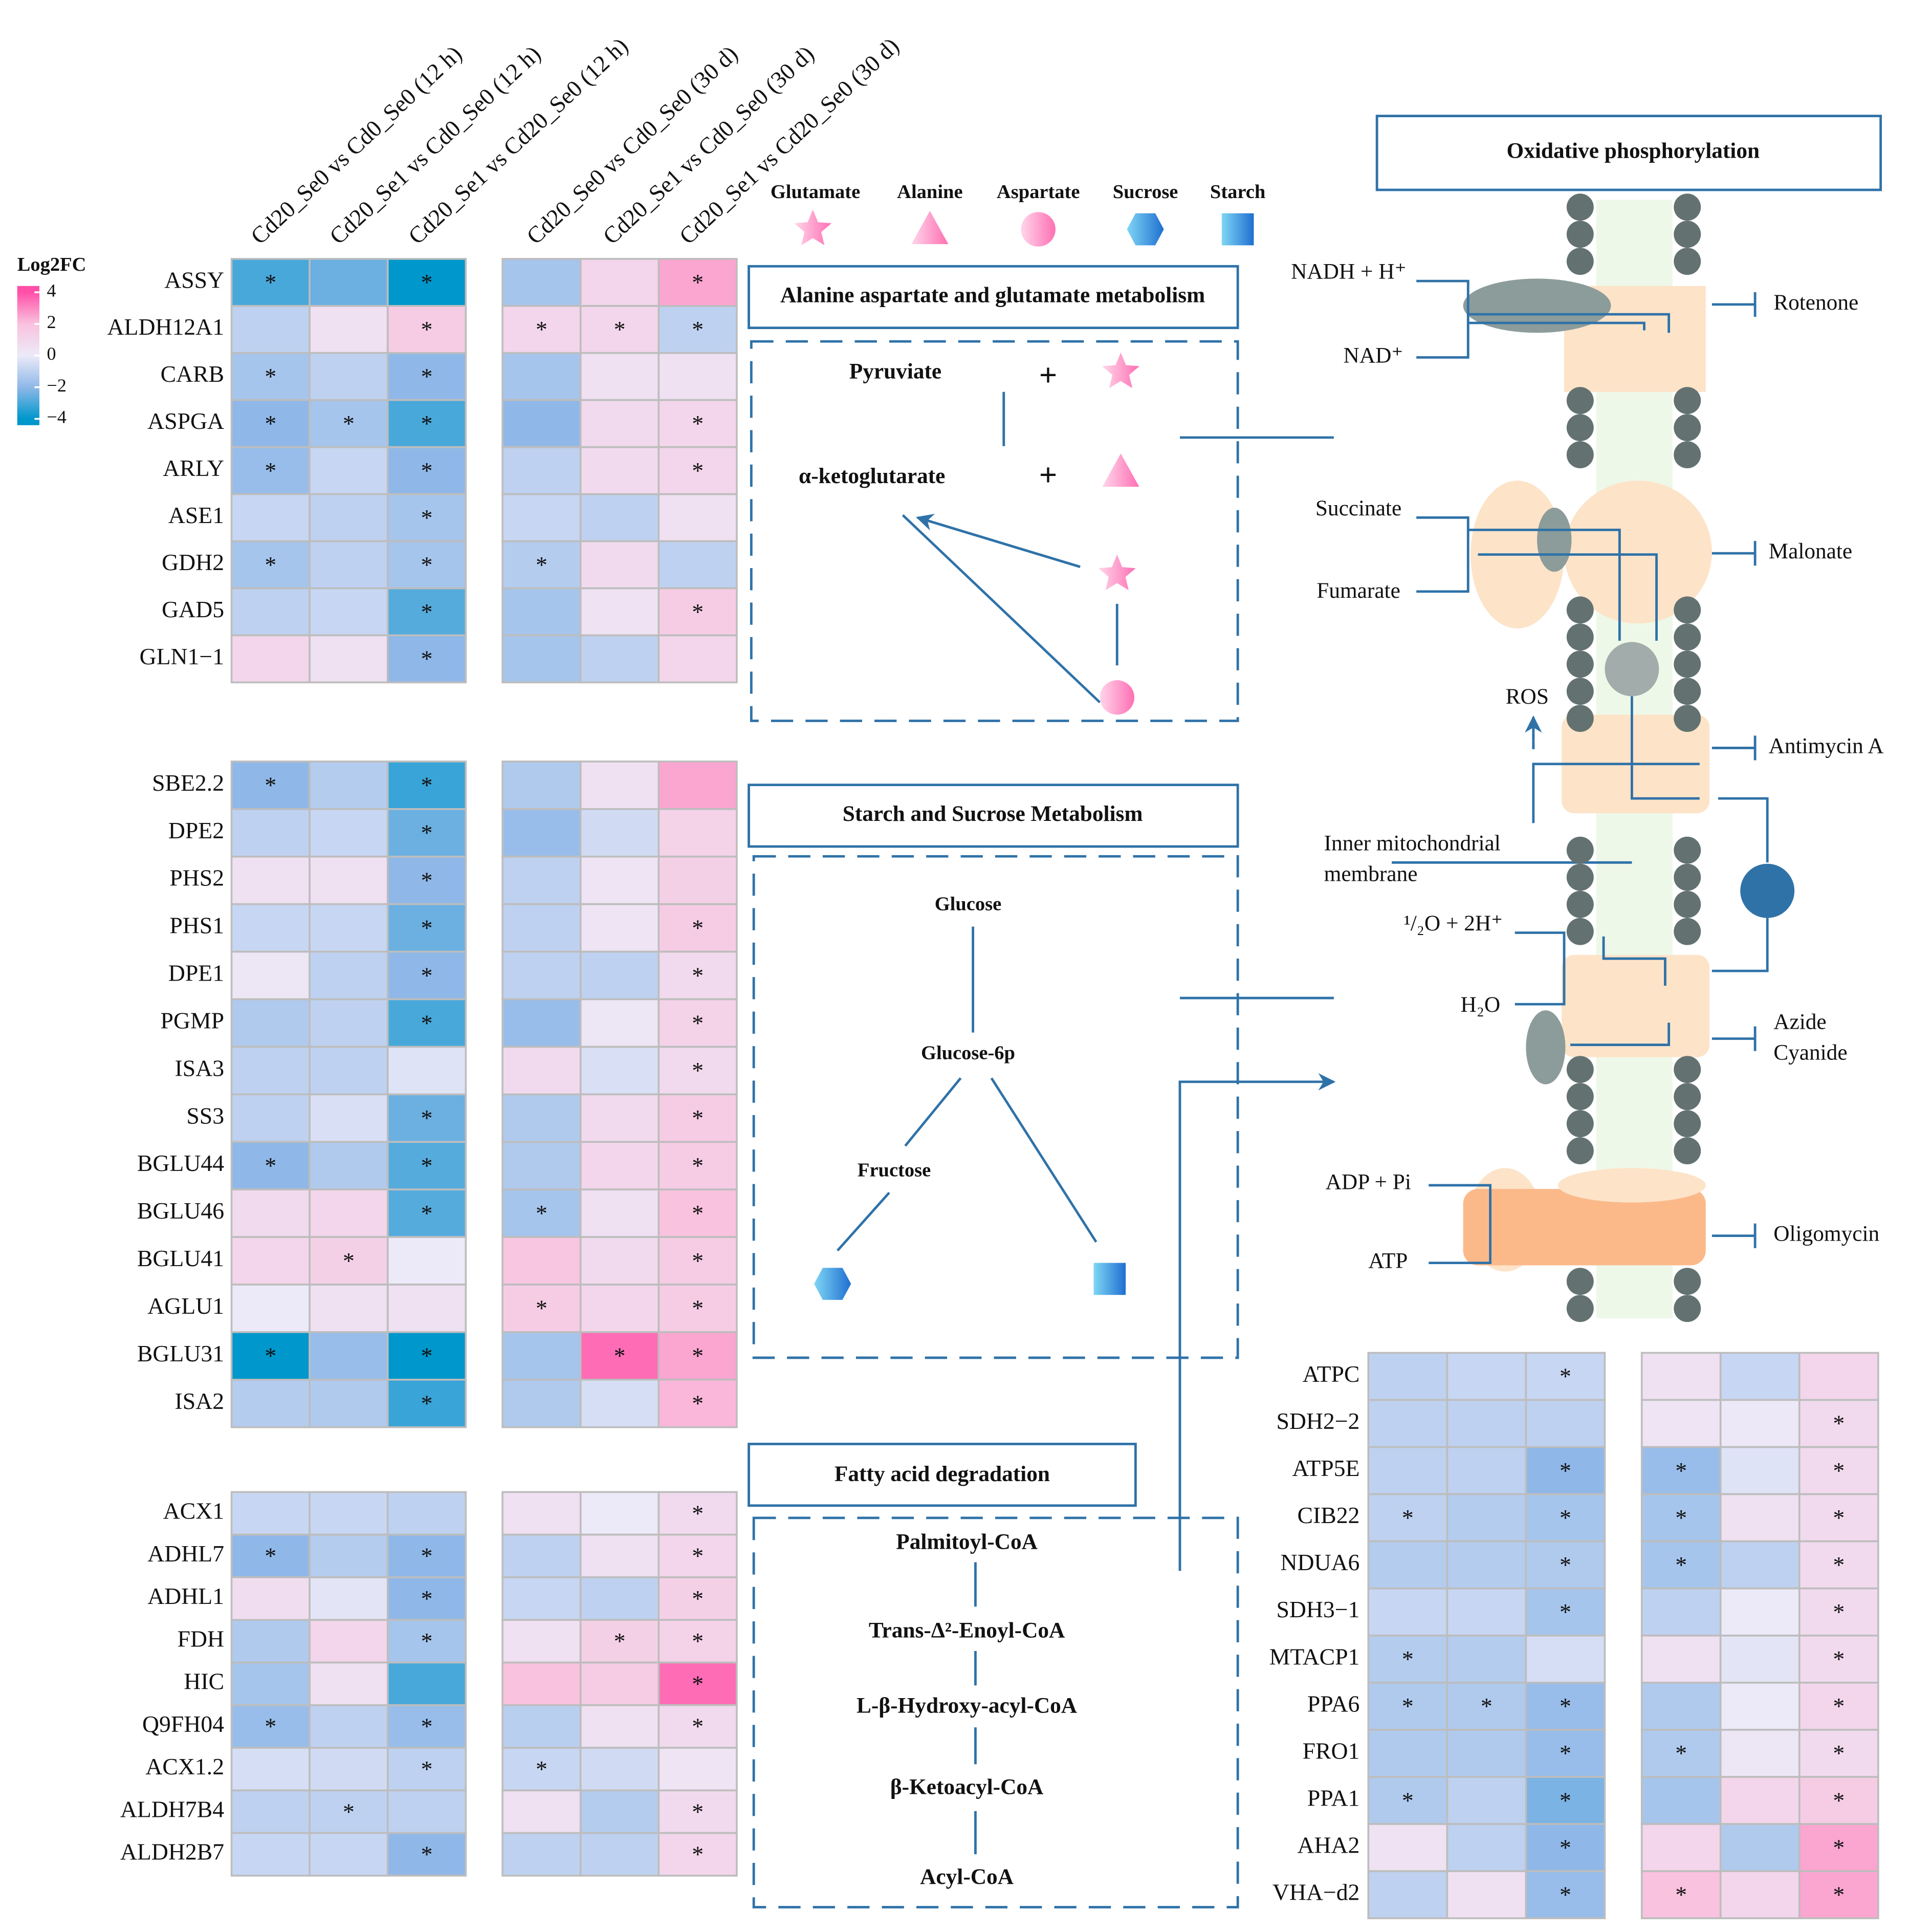 This screenshot has width=1909, height=1932. I want to click on pathway-node: Glucose-6p, so click(968, 1053).